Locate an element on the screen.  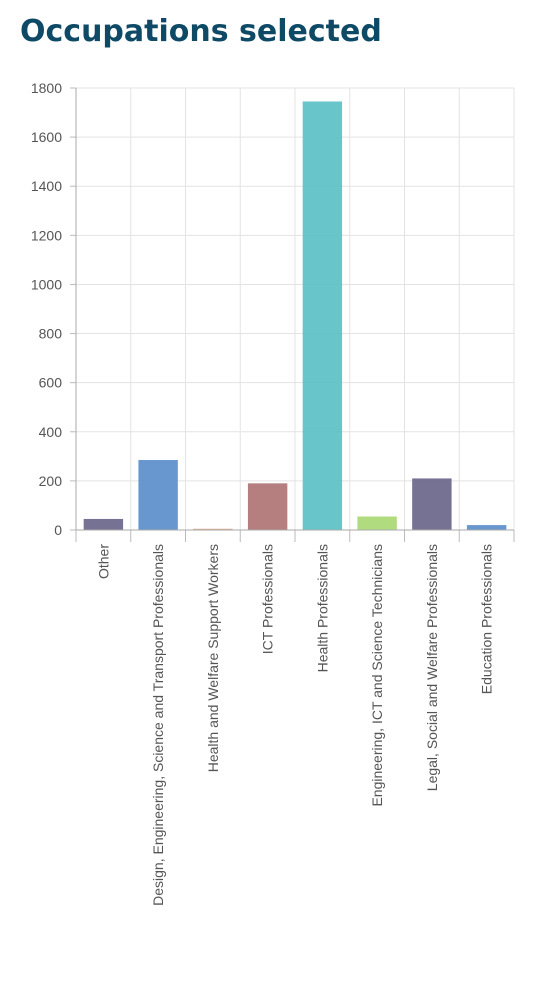
y-tick-label: 200 is located at coordinates (51, 481).